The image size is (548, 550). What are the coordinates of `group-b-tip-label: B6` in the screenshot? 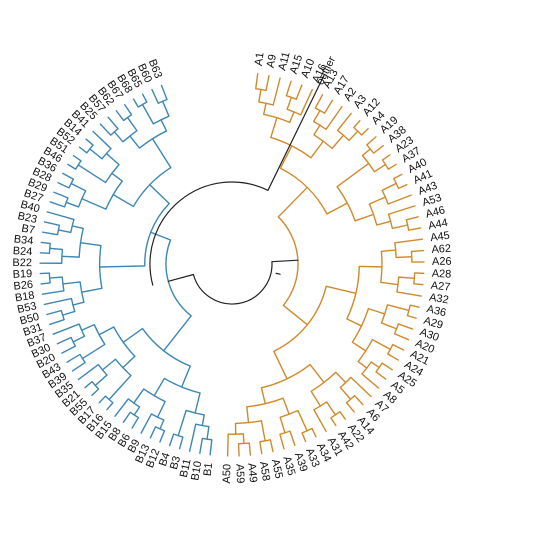 It's located at (124, 441).